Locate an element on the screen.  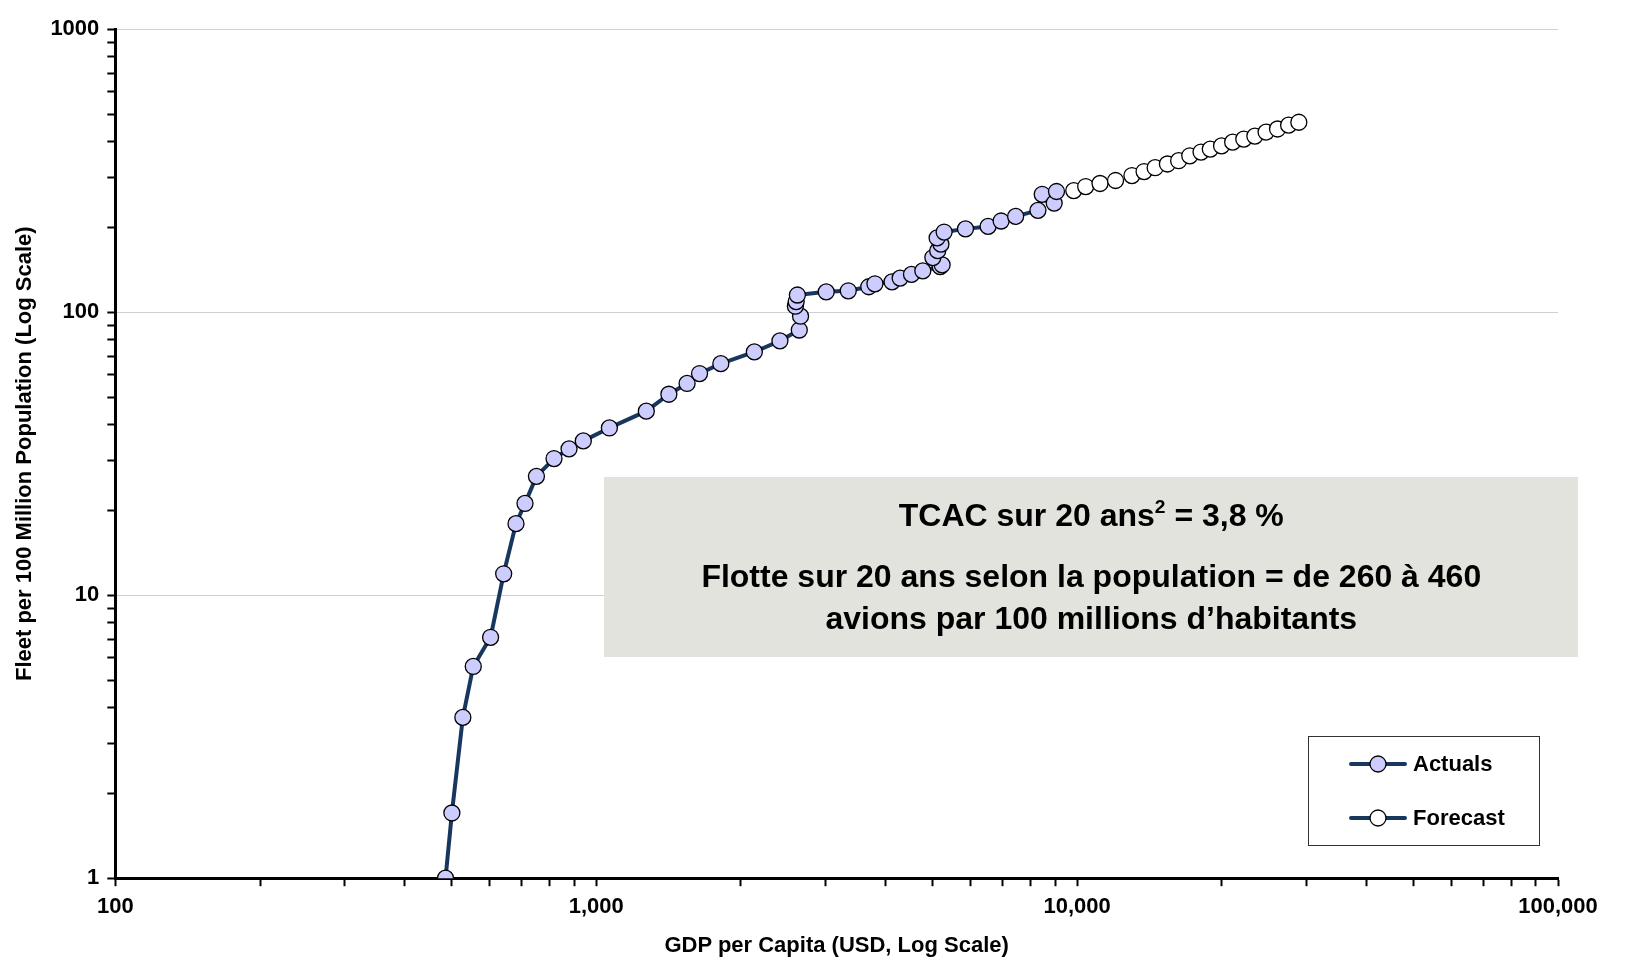
text-panel: TCAC sur 20 ans$^{2}$ = 3,8 % Flotte sur 20 ans selon la population = de 260 à 460 avions par 100 millions d’habitants is located at coordinates (1091, 567).